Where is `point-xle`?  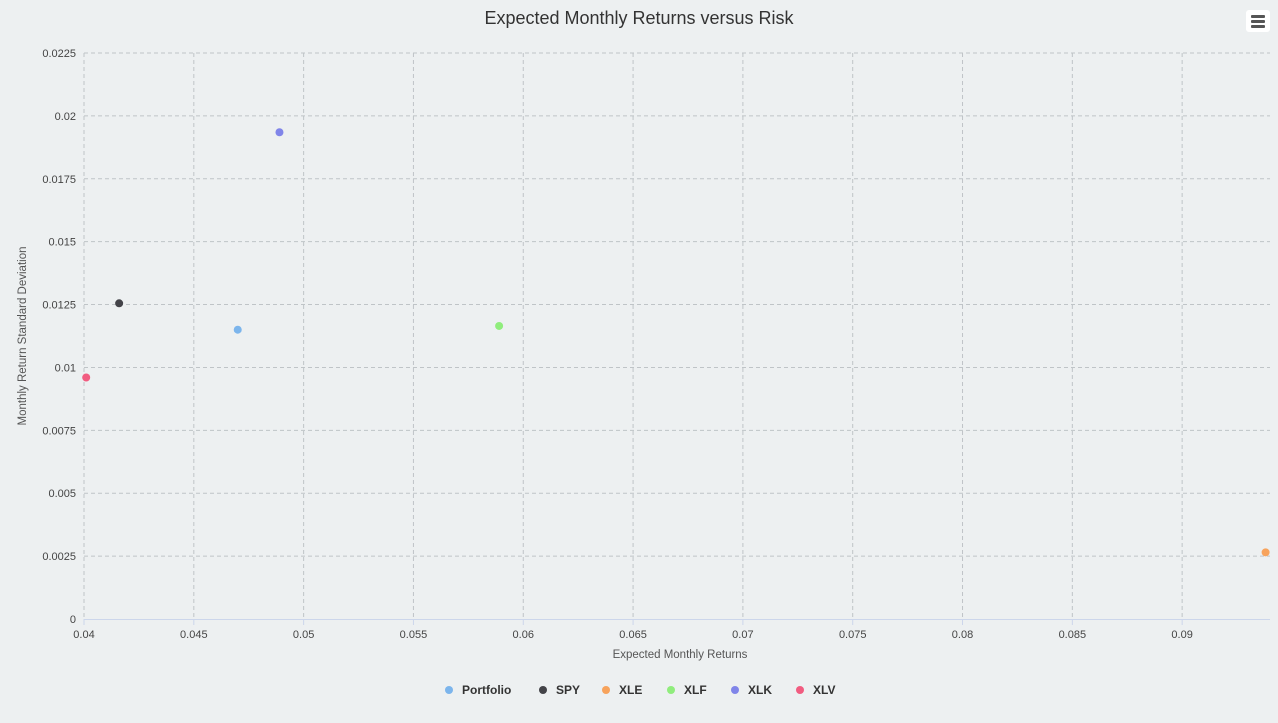
point-xle is located at coordinates (1265, 552).